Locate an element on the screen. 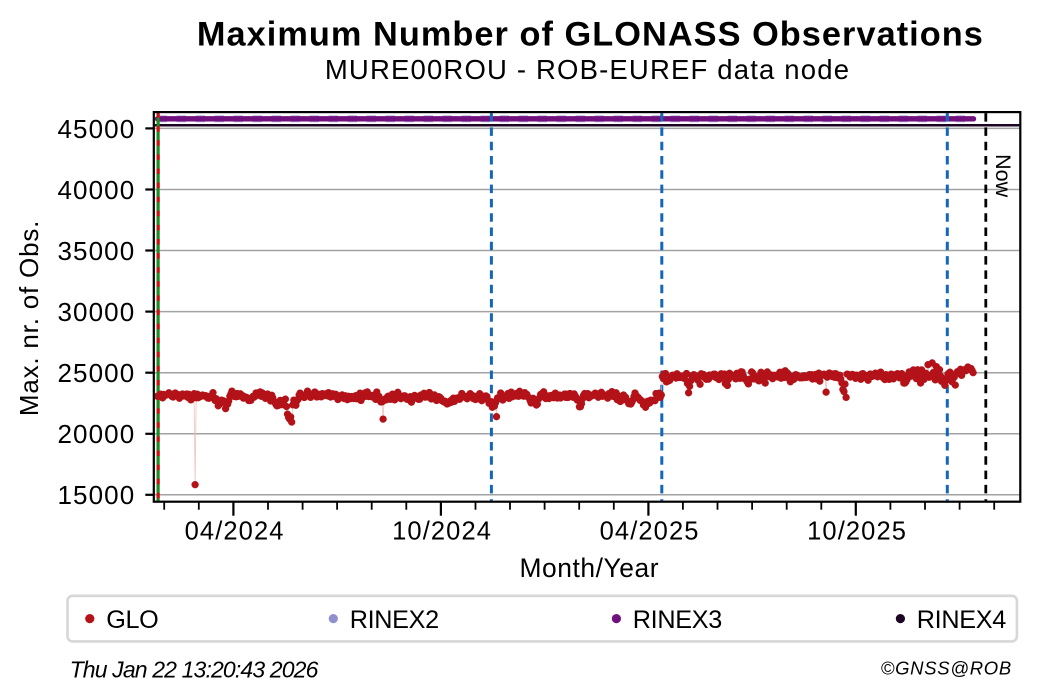  svg-text: 15000 is located at coordinates (96, 495).